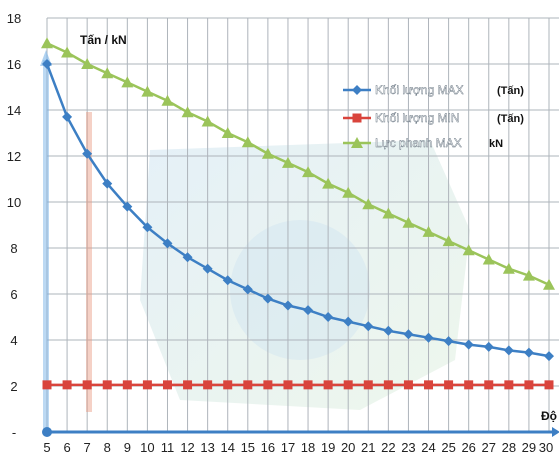 This screenshot has height=461, width=559. I want to click on y-tick-label: 14, so click(14, 110).